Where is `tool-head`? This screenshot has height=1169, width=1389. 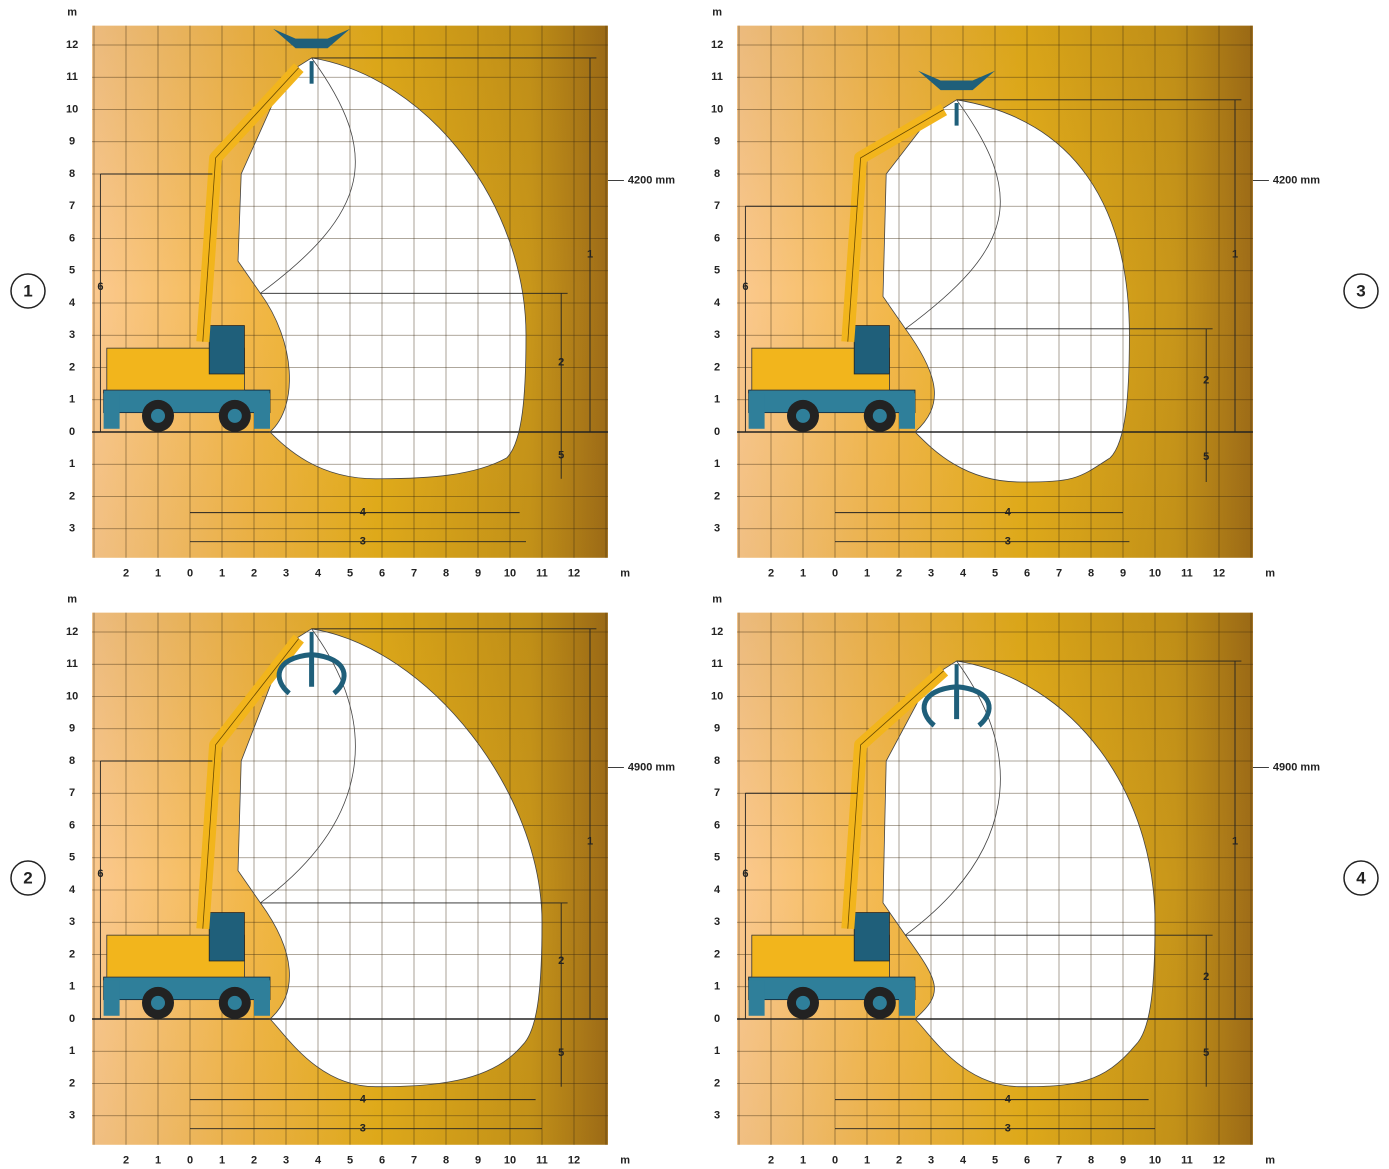
tool-head is located at coordinates (956, 80).